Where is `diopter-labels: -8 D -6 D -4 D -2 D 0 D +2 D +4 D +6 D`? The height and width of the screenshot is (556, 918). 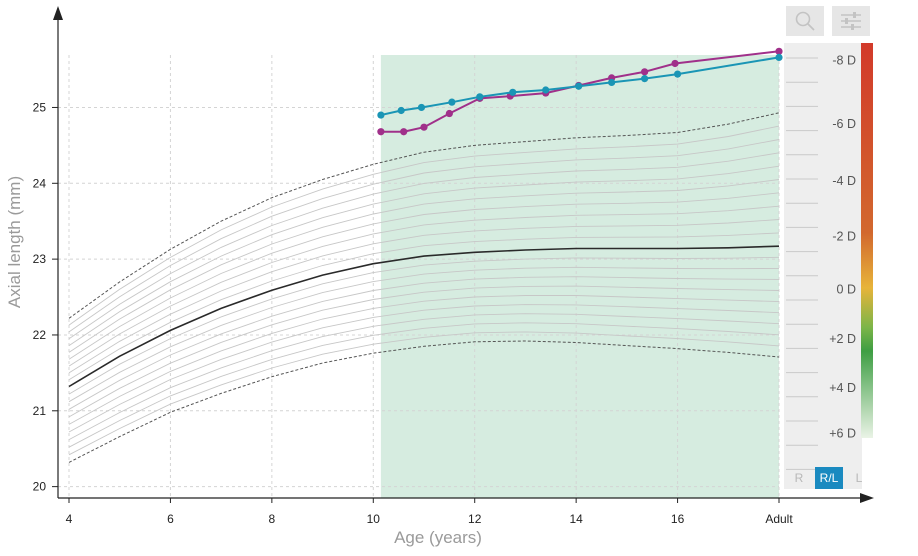
diopter-labels: -8 D -6 D -4 D -2 D 0 D +2 D +4 D +6 D is located at coordinates (842, 246).